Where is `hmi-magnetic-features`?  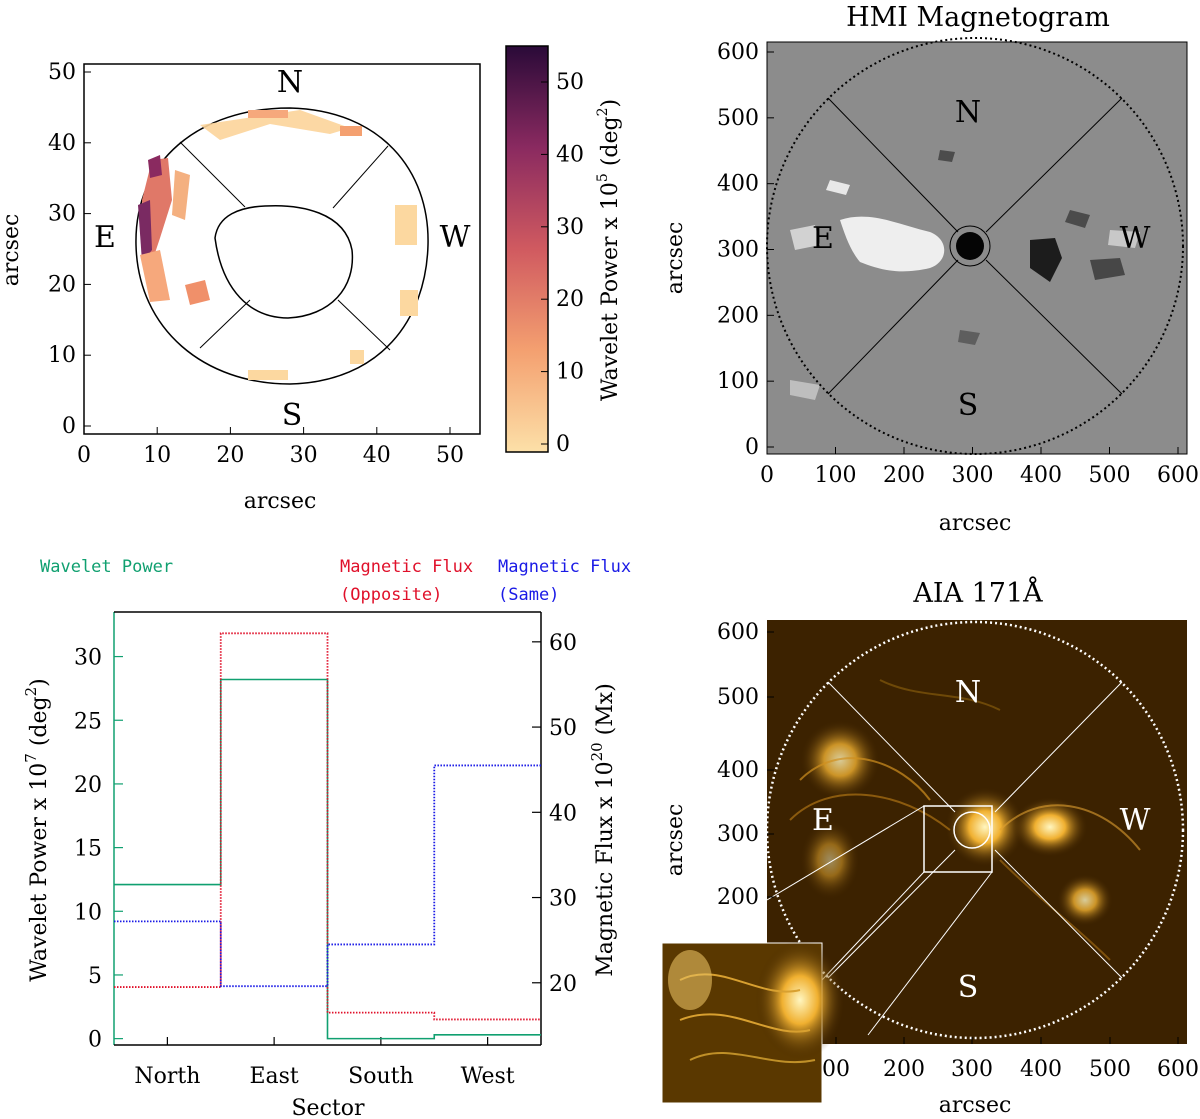
hmi-magnetic-features is located at coordinates (965, 275).